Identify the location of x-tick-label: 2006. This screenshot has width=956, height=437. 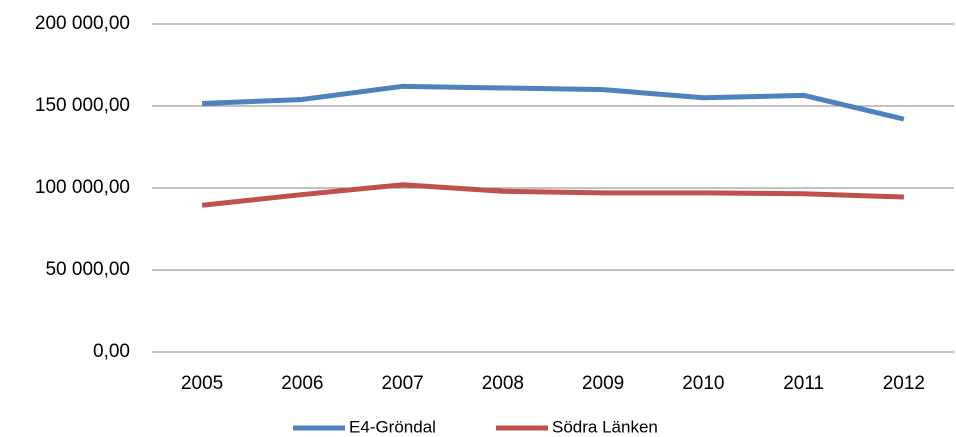
(302, 383).